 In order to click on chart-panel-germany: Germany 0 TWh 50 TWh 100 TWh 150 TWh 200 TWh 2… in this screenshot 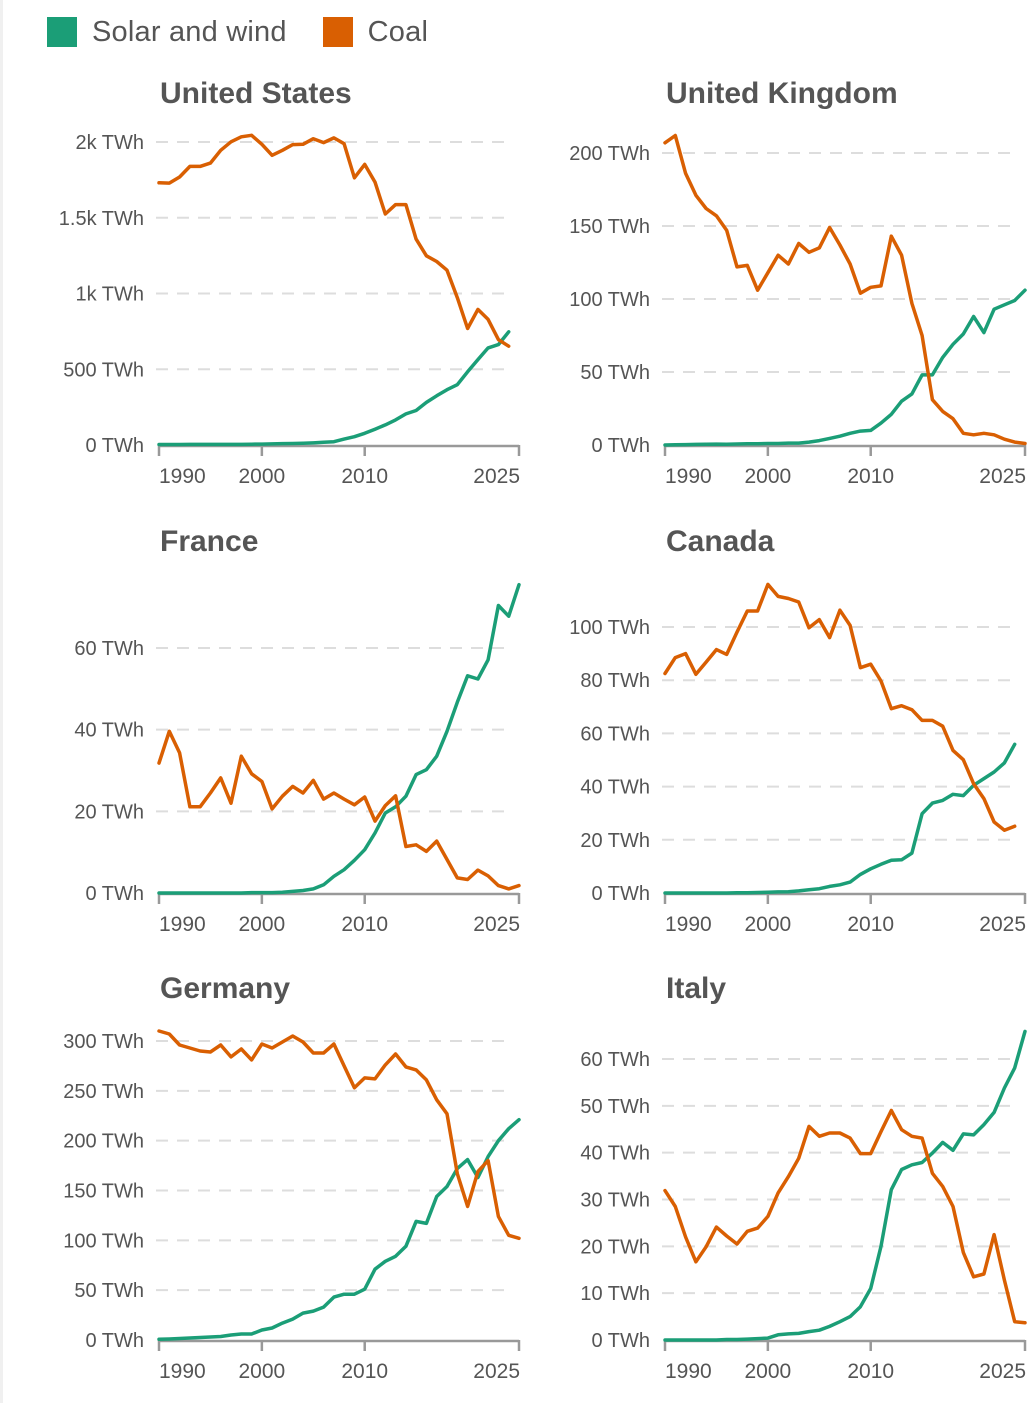, I will do `click(291, 1177)`.